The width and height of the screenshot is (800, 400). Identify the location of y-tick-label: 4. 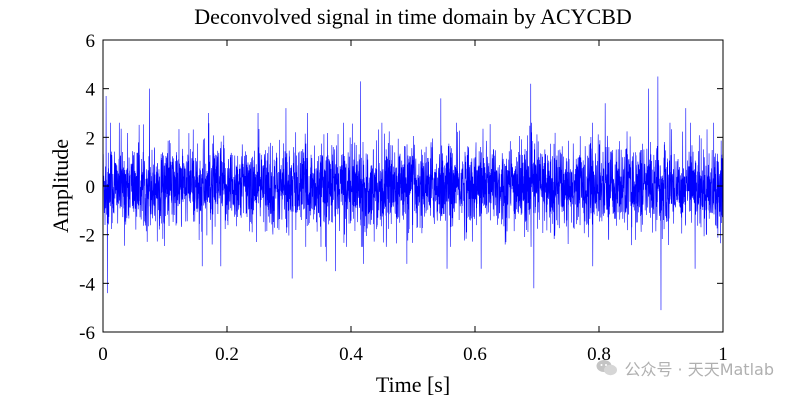
(91, 90).